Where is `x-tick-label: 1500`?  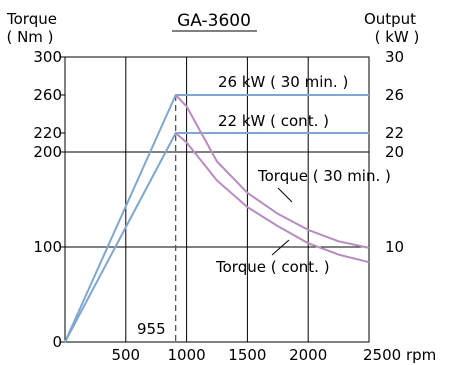
x-tick-label: 1500 is located at coordinates (247, 355).